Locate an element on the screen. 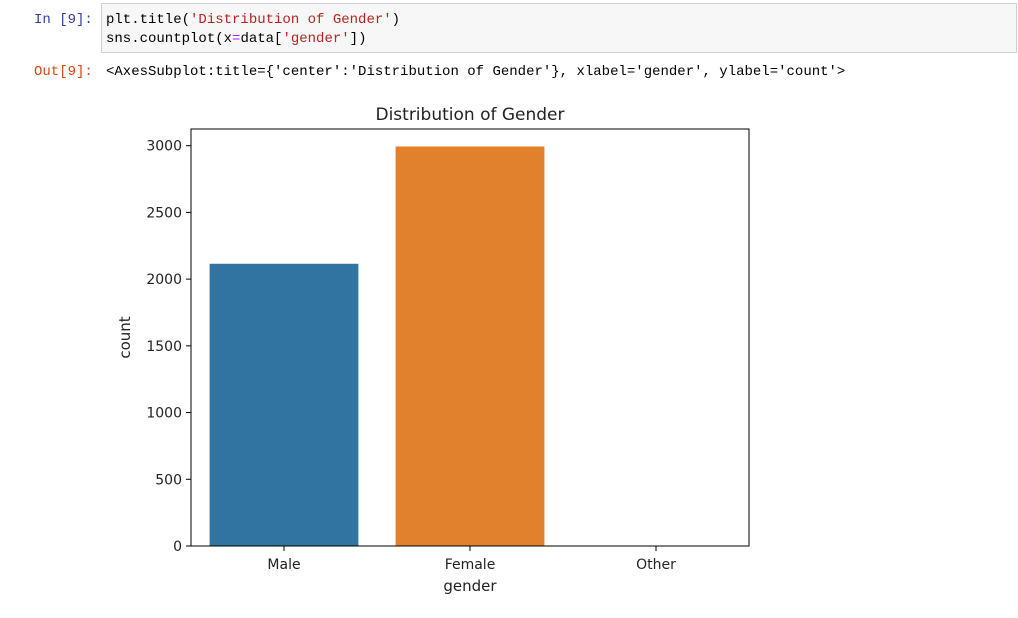  y-tick-label: 2000 is located at coordinates (164, 280).